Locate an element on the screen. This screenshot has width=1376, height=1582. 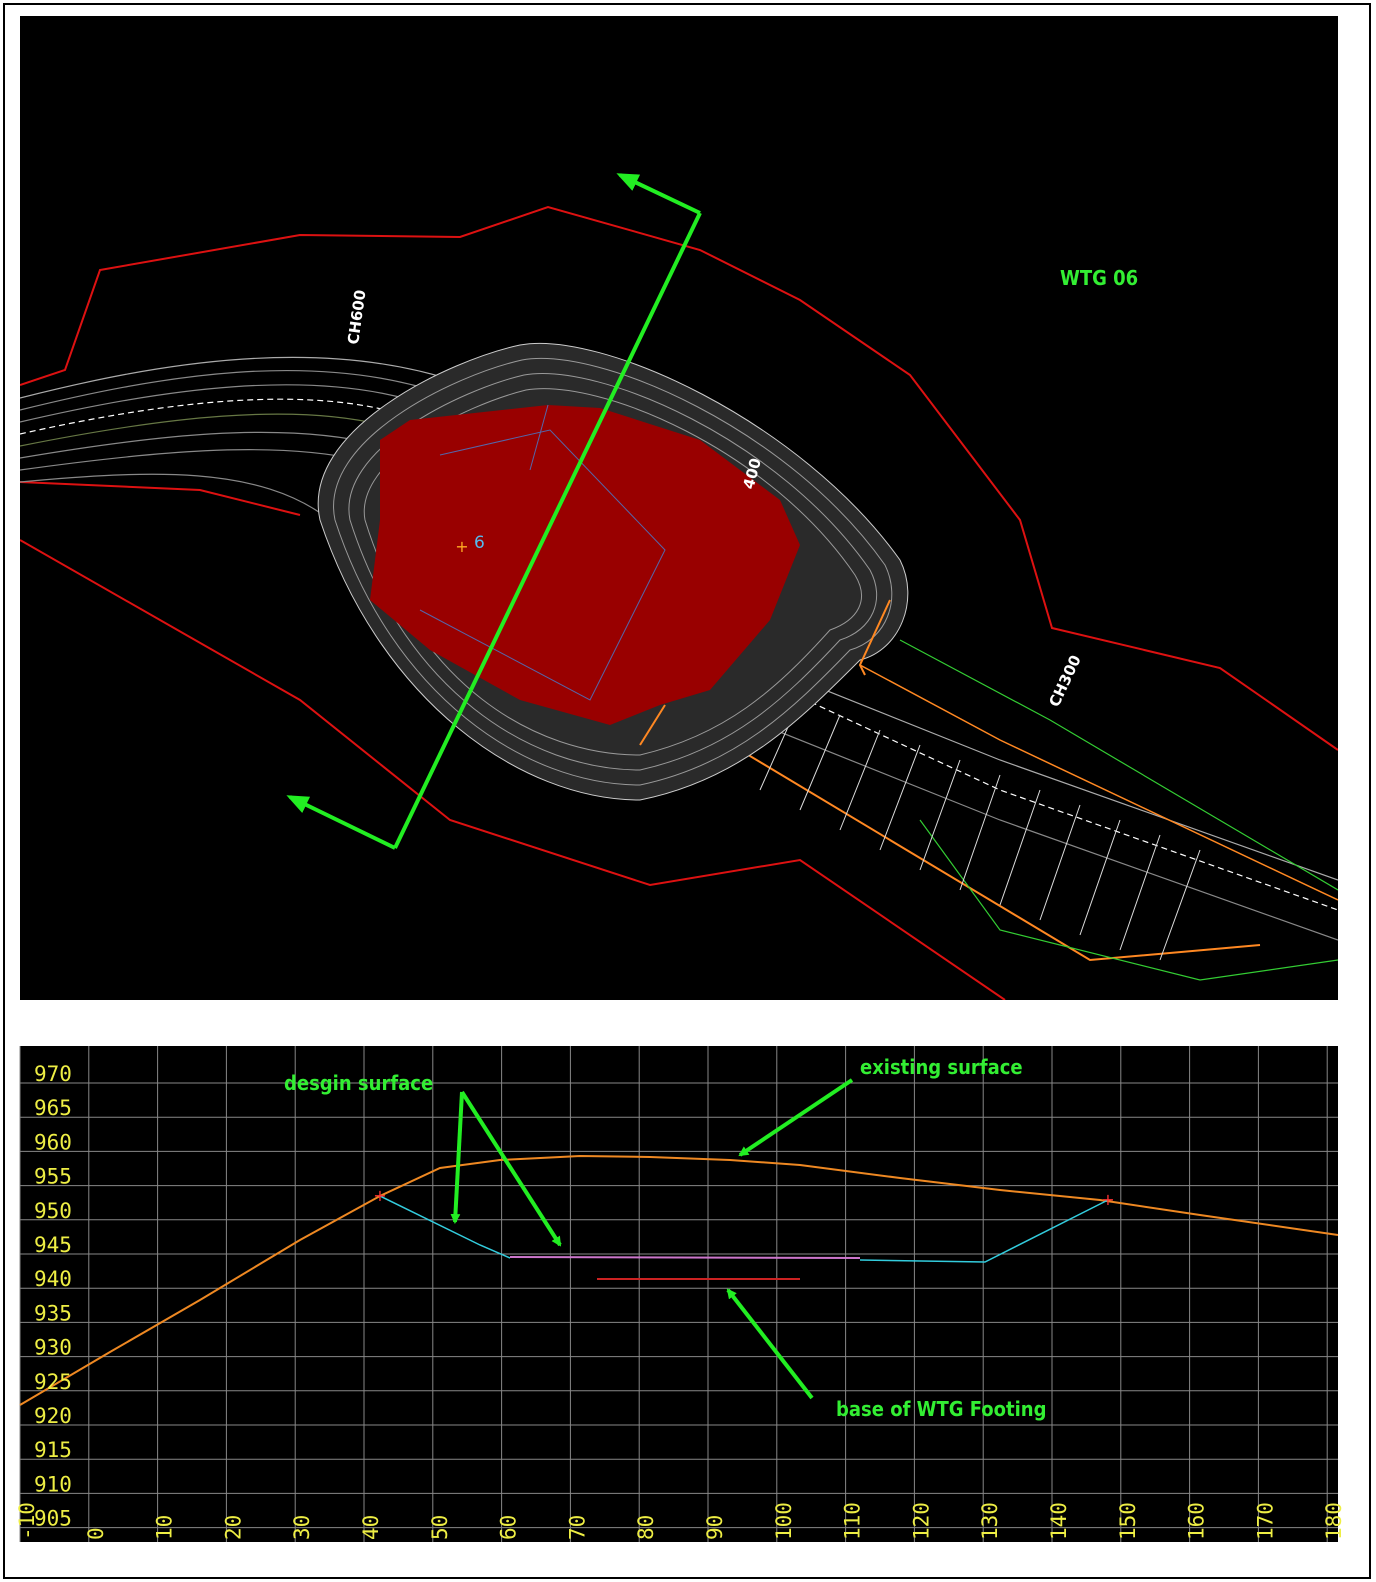
x-label: 80 is located at coordinates (646, 1527).